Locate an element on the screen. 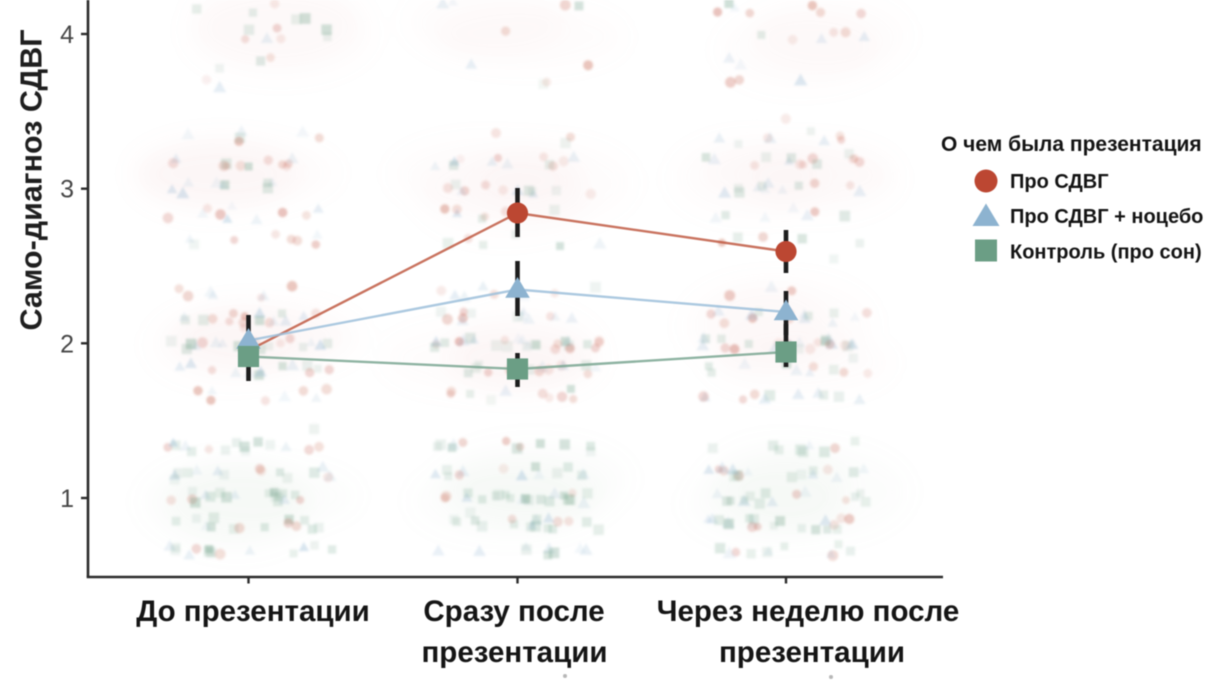  svg-text: Сразу после is located at coordinates (513, 611).